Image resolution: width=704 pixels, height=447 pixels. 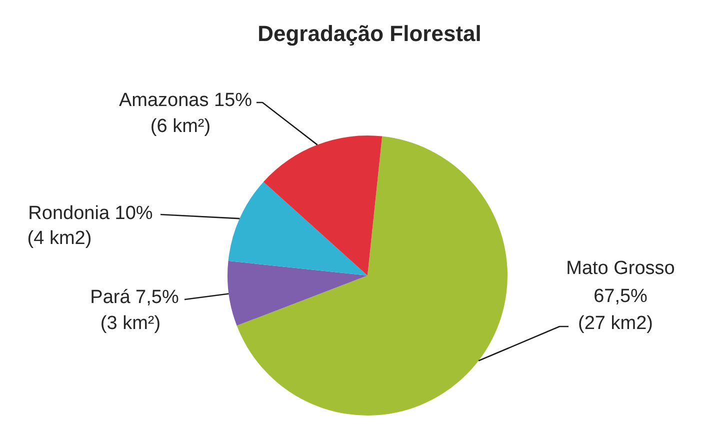 I want to click on slice-label: Rondonia 10% (4 km2), so click(x=90, y=226).